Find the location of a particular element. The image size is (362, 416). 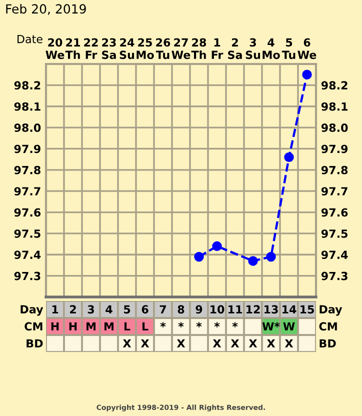

x-tick-label: 20 We is located at coordinates (55, 49).